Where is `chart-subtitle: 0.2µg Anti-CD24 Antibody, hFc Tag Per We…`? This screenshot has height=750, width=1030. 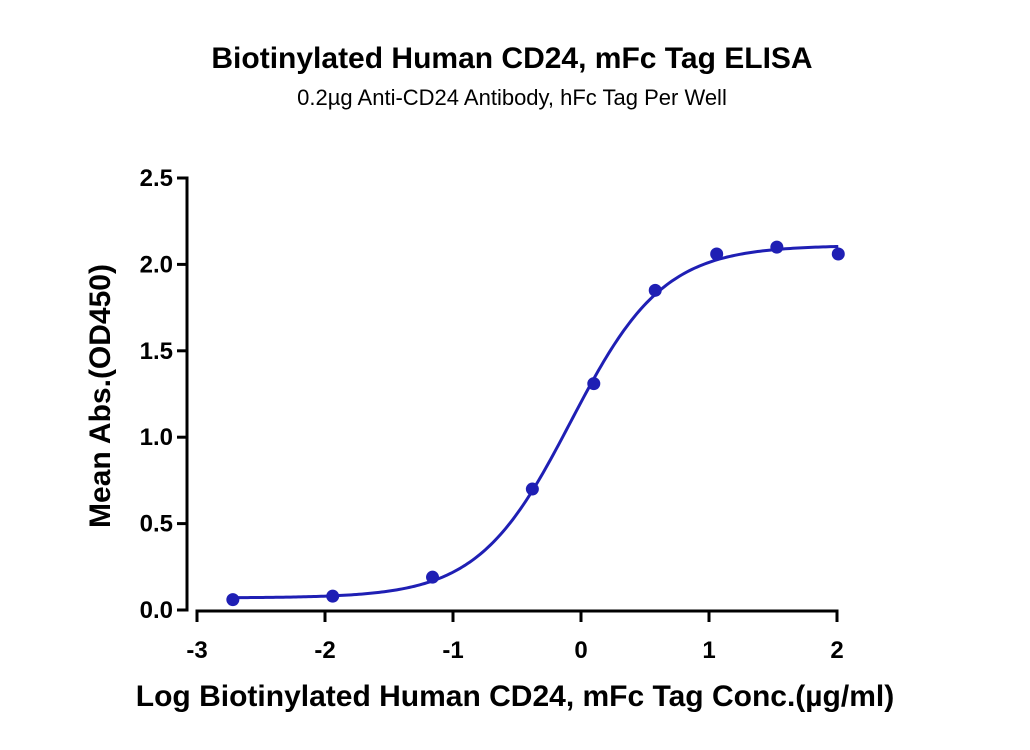
chart-subtitle: 0.2µg Anti-CD24 Antibody, hFc Tag Per We… is located at coordinates (512, 97).